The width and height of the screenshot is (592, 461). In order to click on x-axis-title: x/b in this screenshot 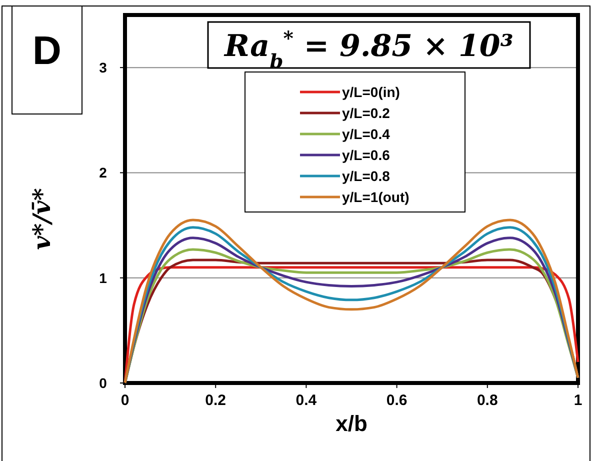, I will do `click(352, 423)`.